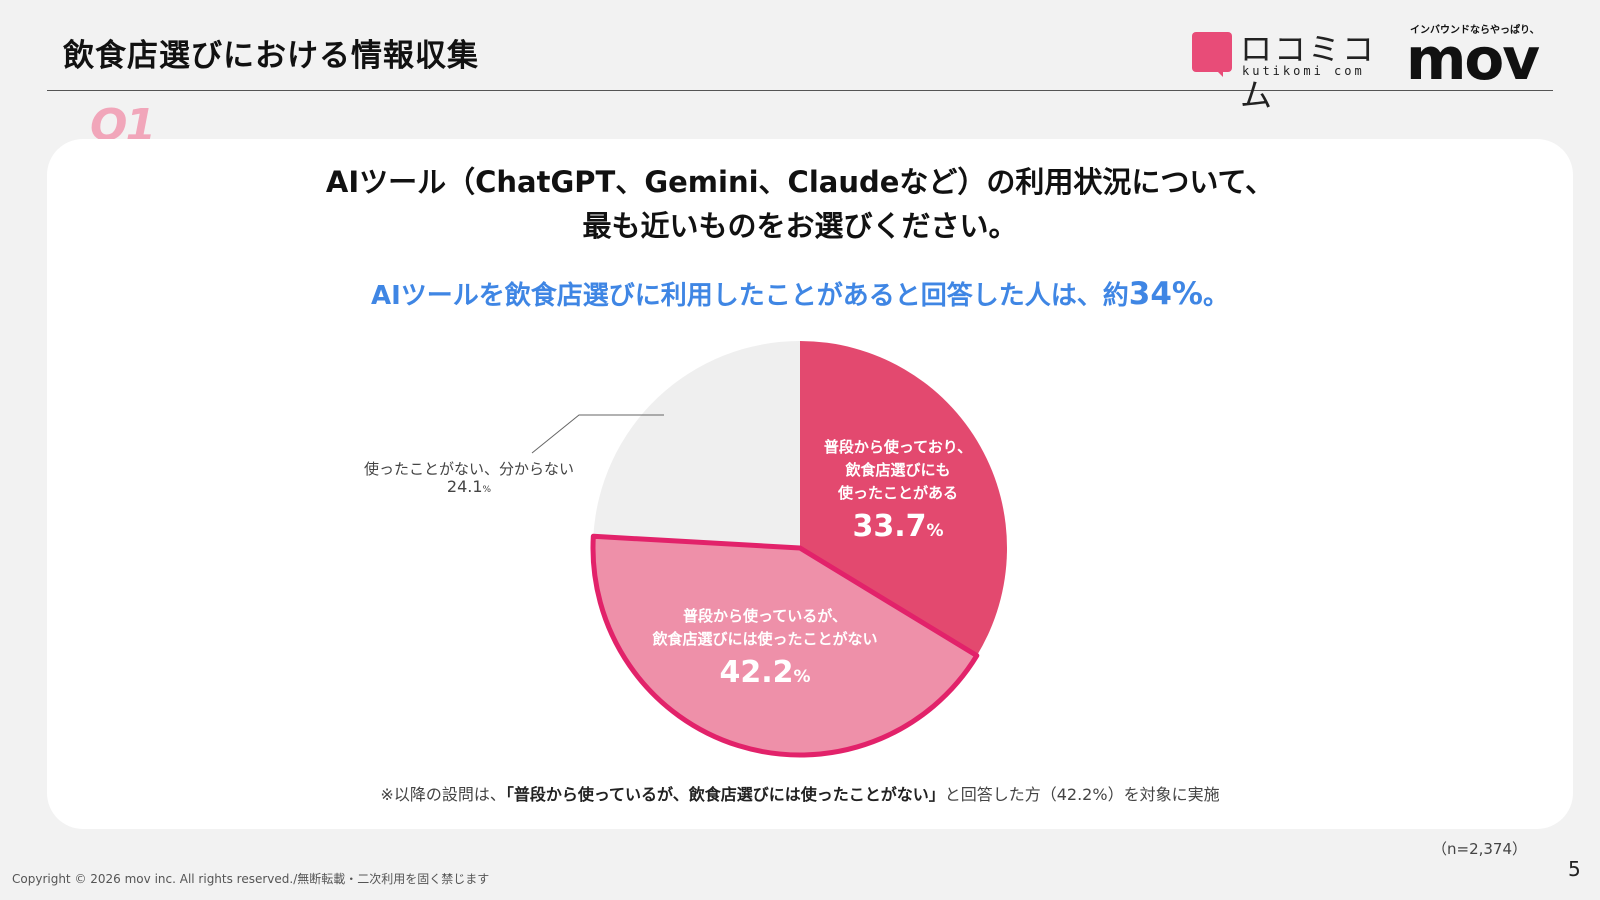 This screenshot has height=900, width=1600. I want to click on headline-value: 34%, so click(1165, 294).